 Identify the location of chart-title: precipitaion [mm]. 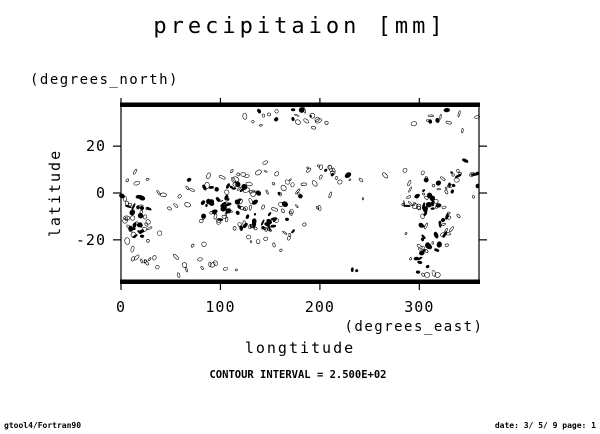
(299, 26).